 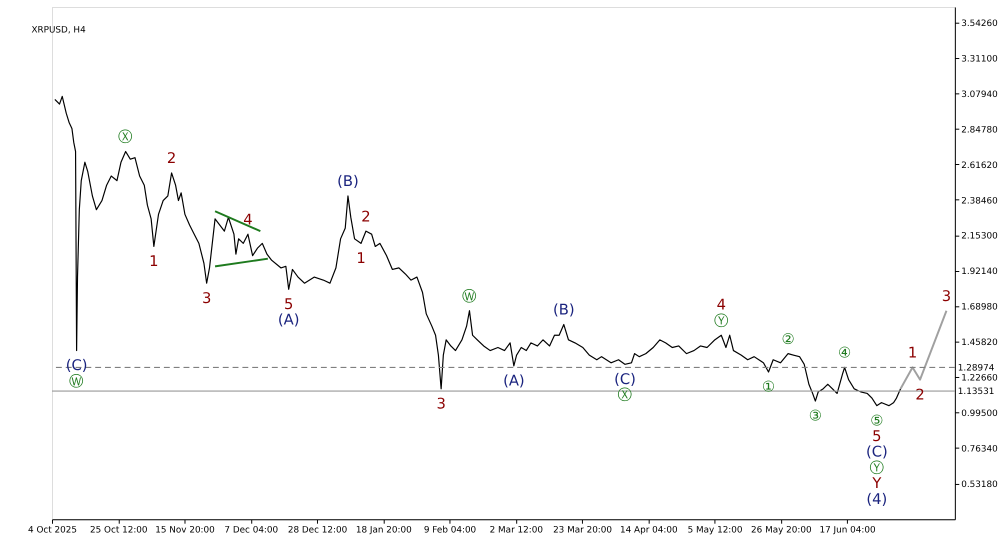 What do you see at coordinates (384, 531) in the screenshot?
I see `x-tick-label: 18 Jan 20:00` at bounding box center [384, 531].